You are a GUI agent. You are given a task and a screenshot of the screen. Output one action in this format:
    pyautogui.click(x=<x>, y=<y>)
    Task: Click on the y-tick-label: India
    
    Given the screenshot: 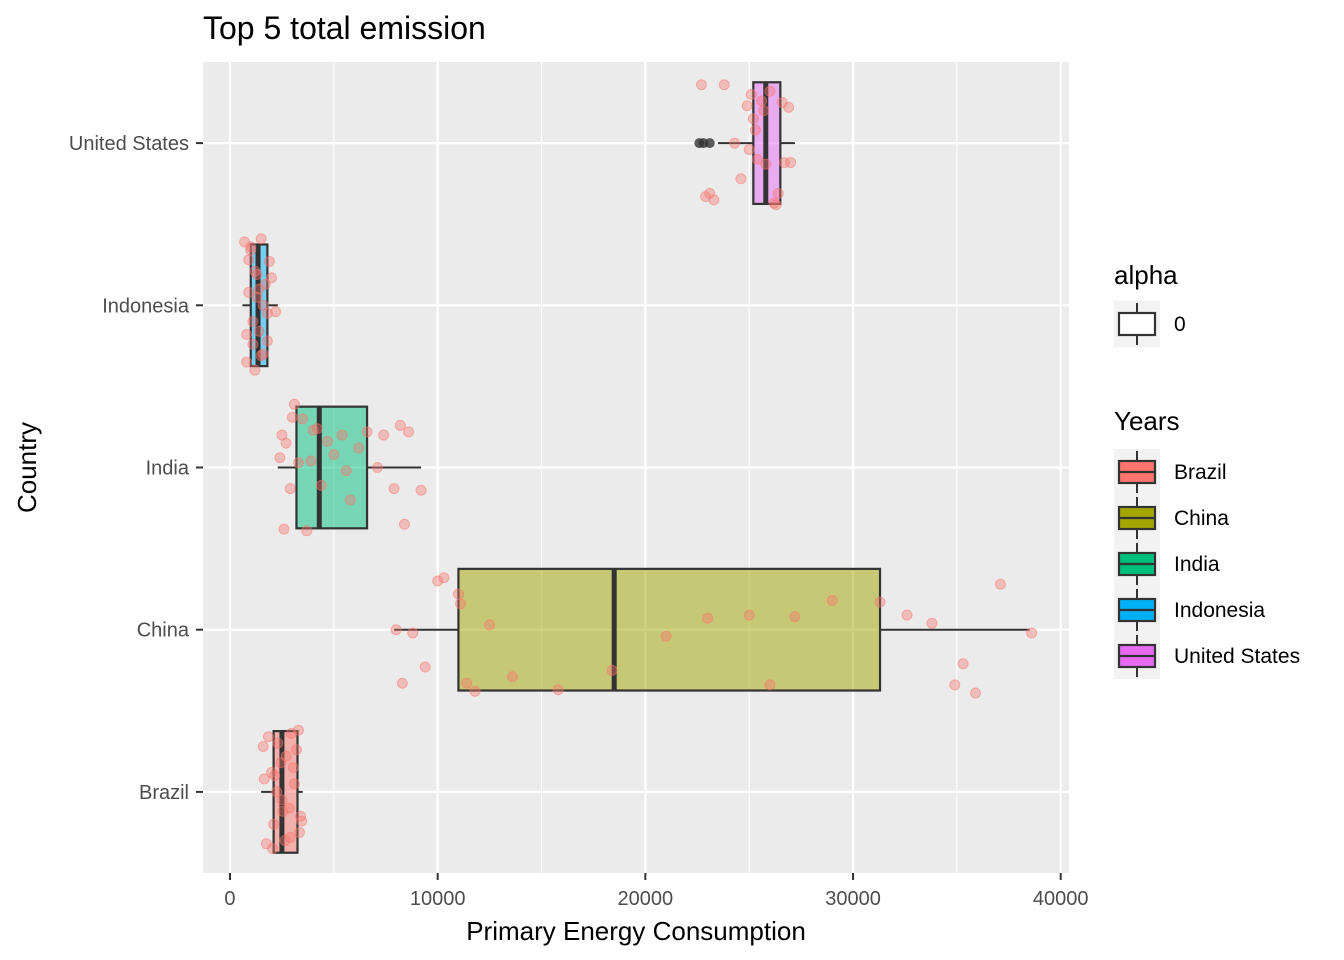 What is the action you would take?
    pyautogui.click(x=168, y=469)
    